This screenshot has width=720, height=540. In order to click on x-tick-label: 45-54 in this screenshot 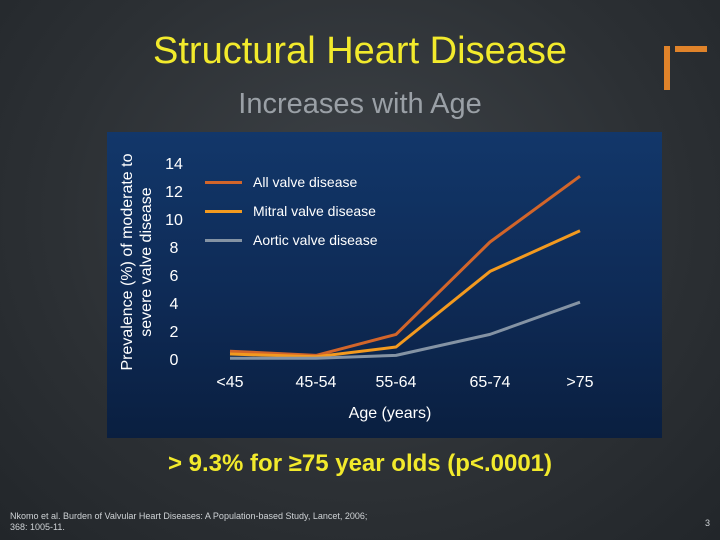, I will do `click(316, 382)`.